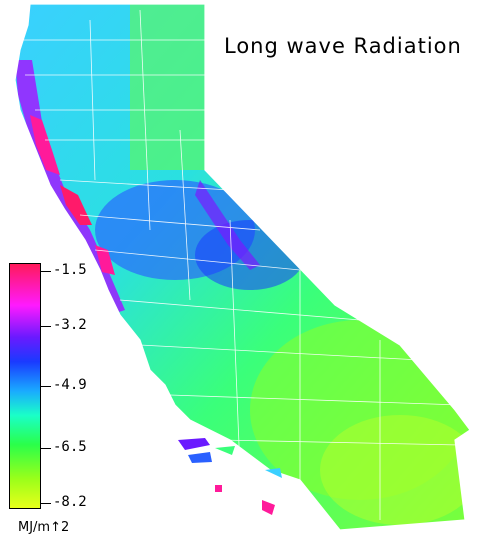 Image resolution: width=500 pixels, height=550 pixels. What do you see at coordinates (70, 502) in the screenshot?
I see `colorbar-tick-label: -8.2` at bounding box center [70, 502].